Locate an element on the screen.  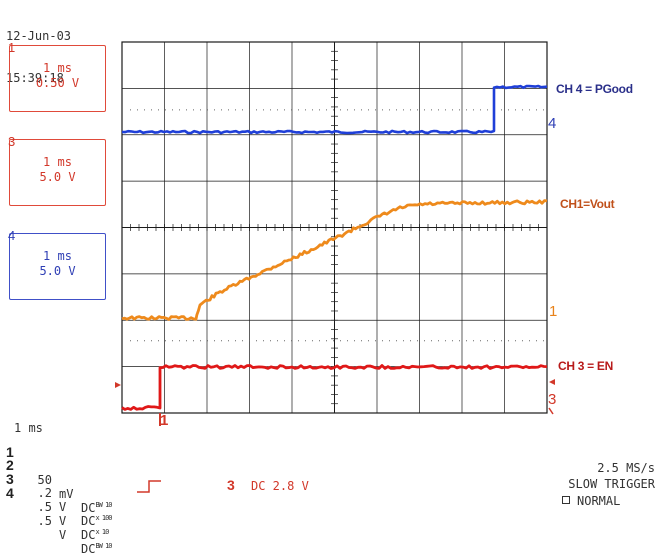
ch1-coupling: DCBW 10 is located at coordinates (97, 508).